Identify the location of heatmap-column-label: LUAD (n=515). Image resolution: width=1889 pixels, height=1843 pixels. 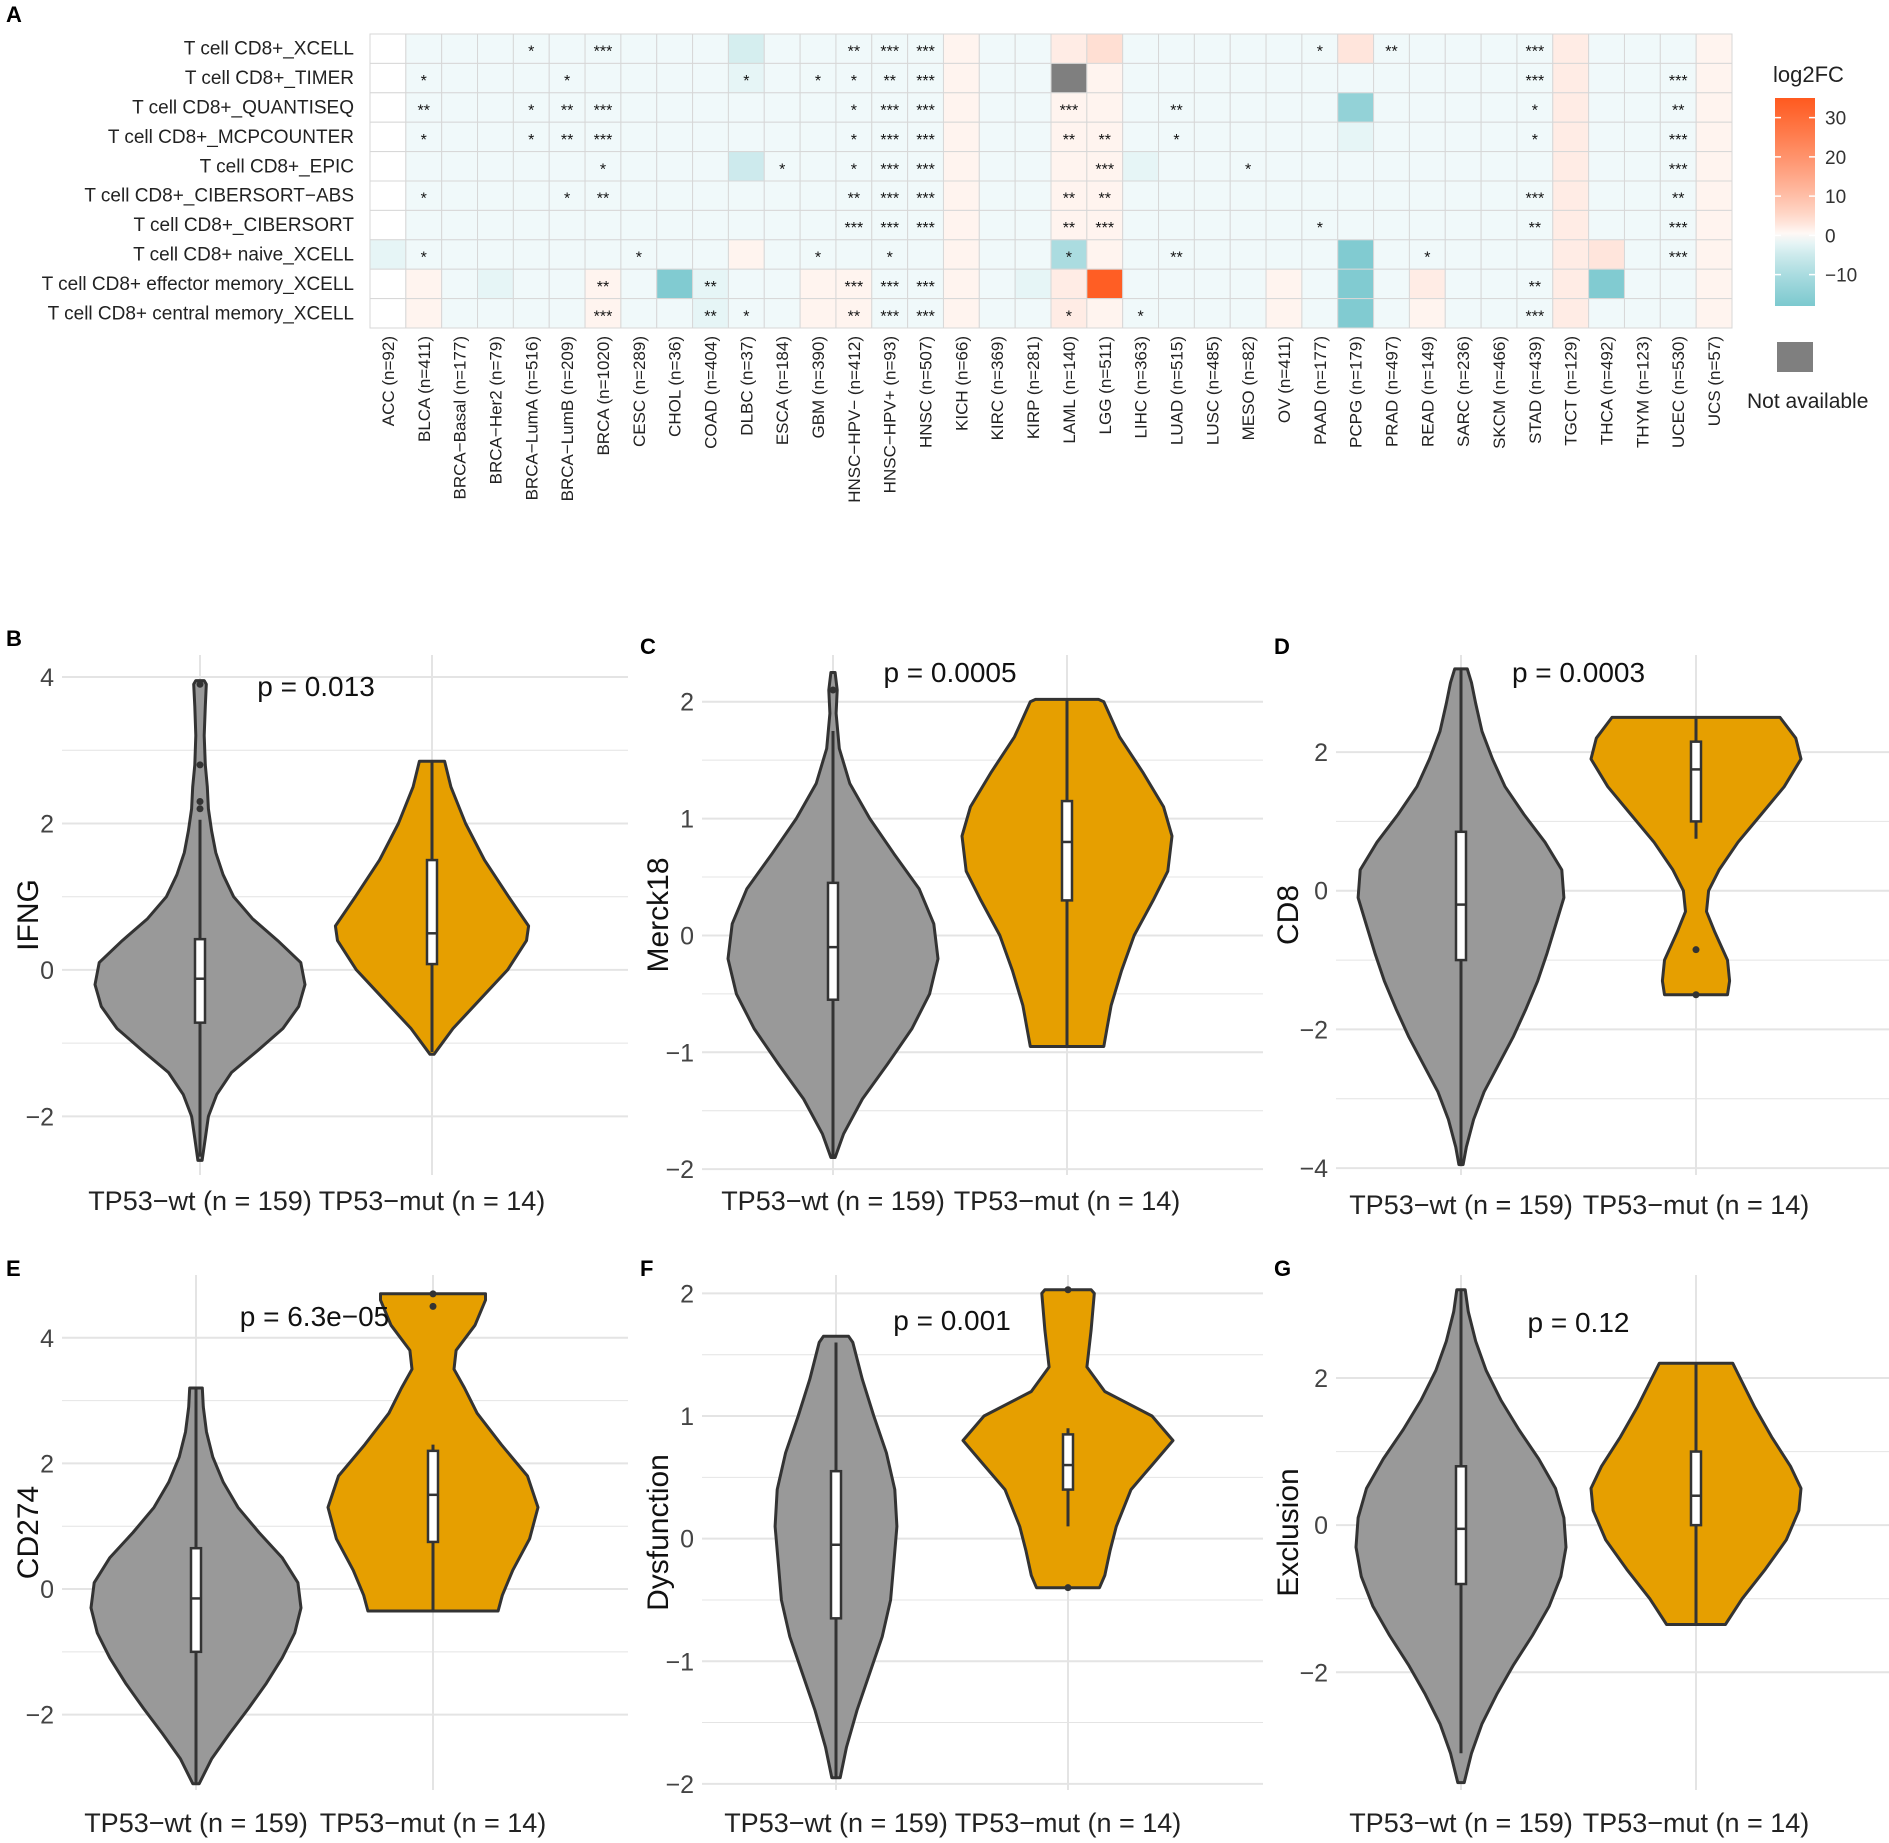
(1176, 390).